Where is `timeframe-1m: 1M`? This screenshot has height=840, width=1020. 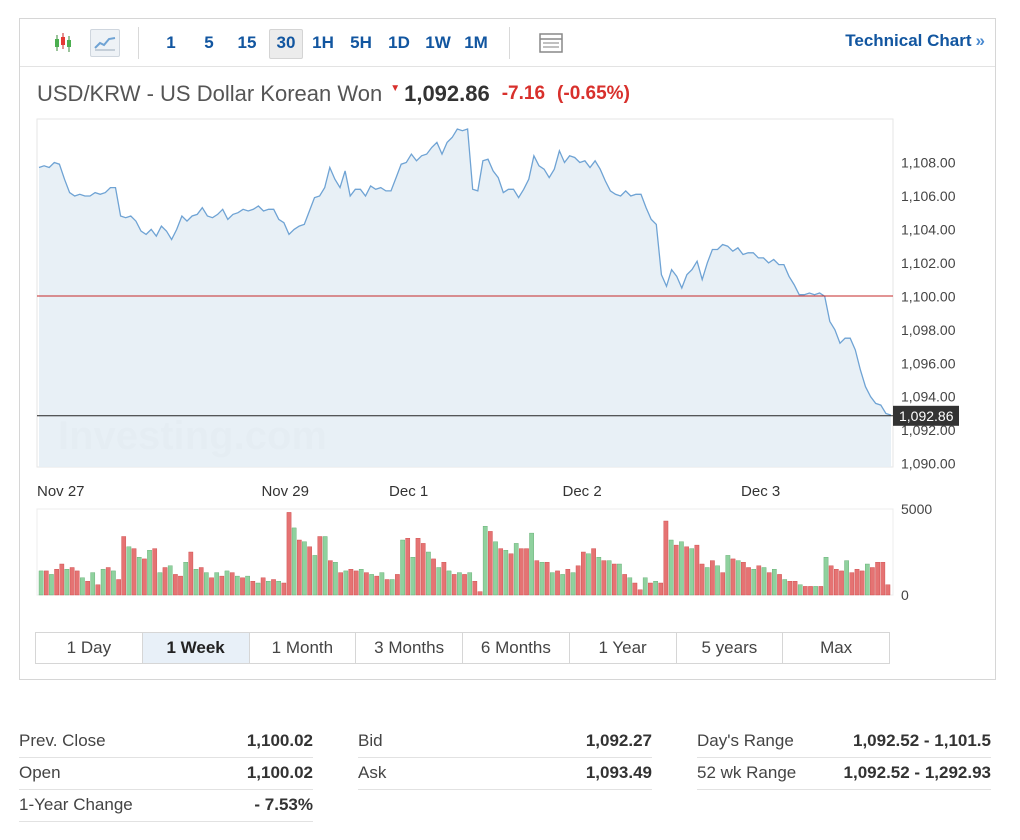 timeframe-1m: 1M is located at coordinates (476, 42).